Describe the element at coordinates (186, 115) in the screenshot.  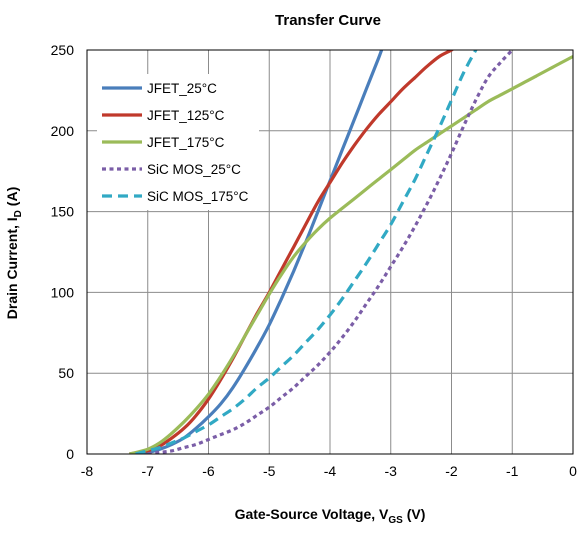
I see `legend-label: JFET_125°C` at that location.